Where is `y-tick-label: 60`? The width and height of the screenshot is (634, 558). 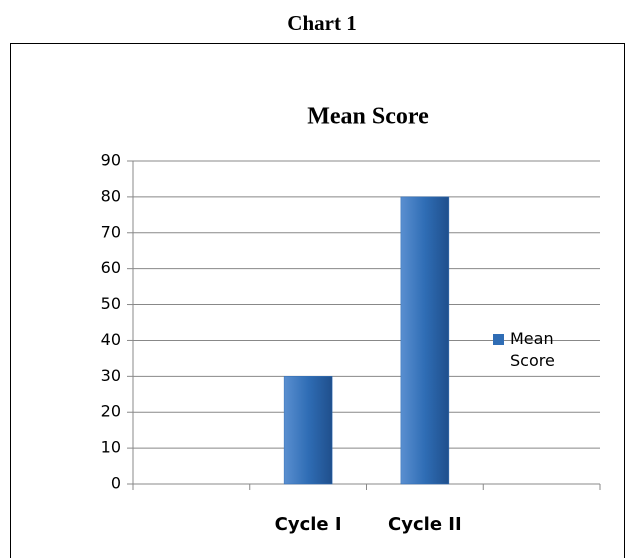 y-tick-label: 60 is located at coordinates (111, 267).